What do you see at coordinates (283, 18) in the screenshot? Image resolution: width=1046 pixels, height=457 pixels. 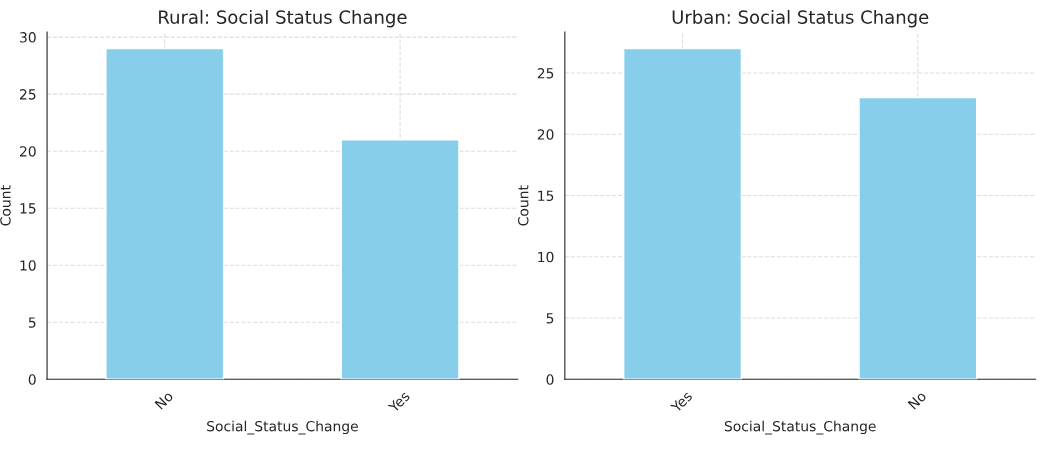 I see `chart-title: Rural: Social Status Change` at bounding box center [283, 18].